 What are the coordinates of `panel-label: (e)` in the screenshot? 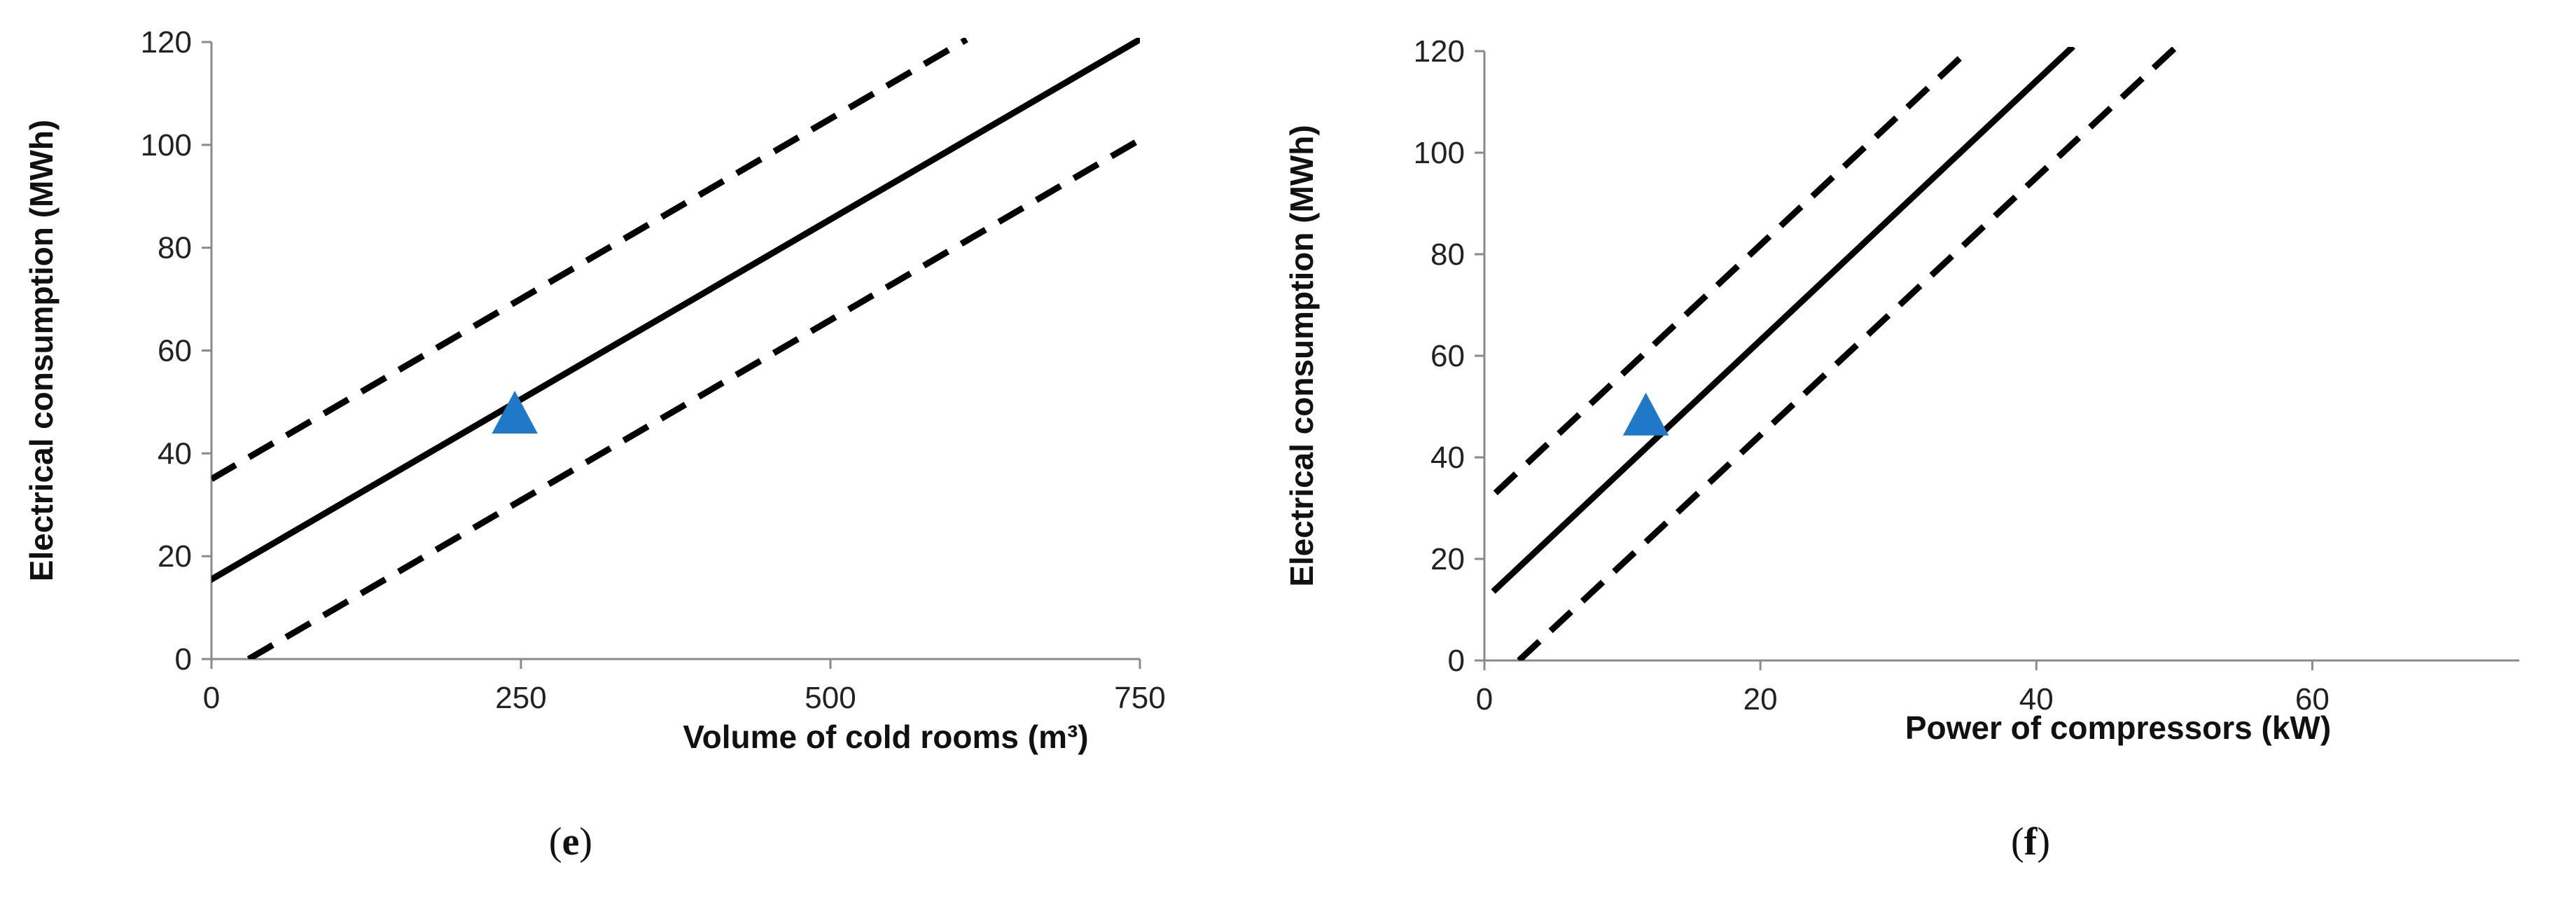 It's located at (570, 842).